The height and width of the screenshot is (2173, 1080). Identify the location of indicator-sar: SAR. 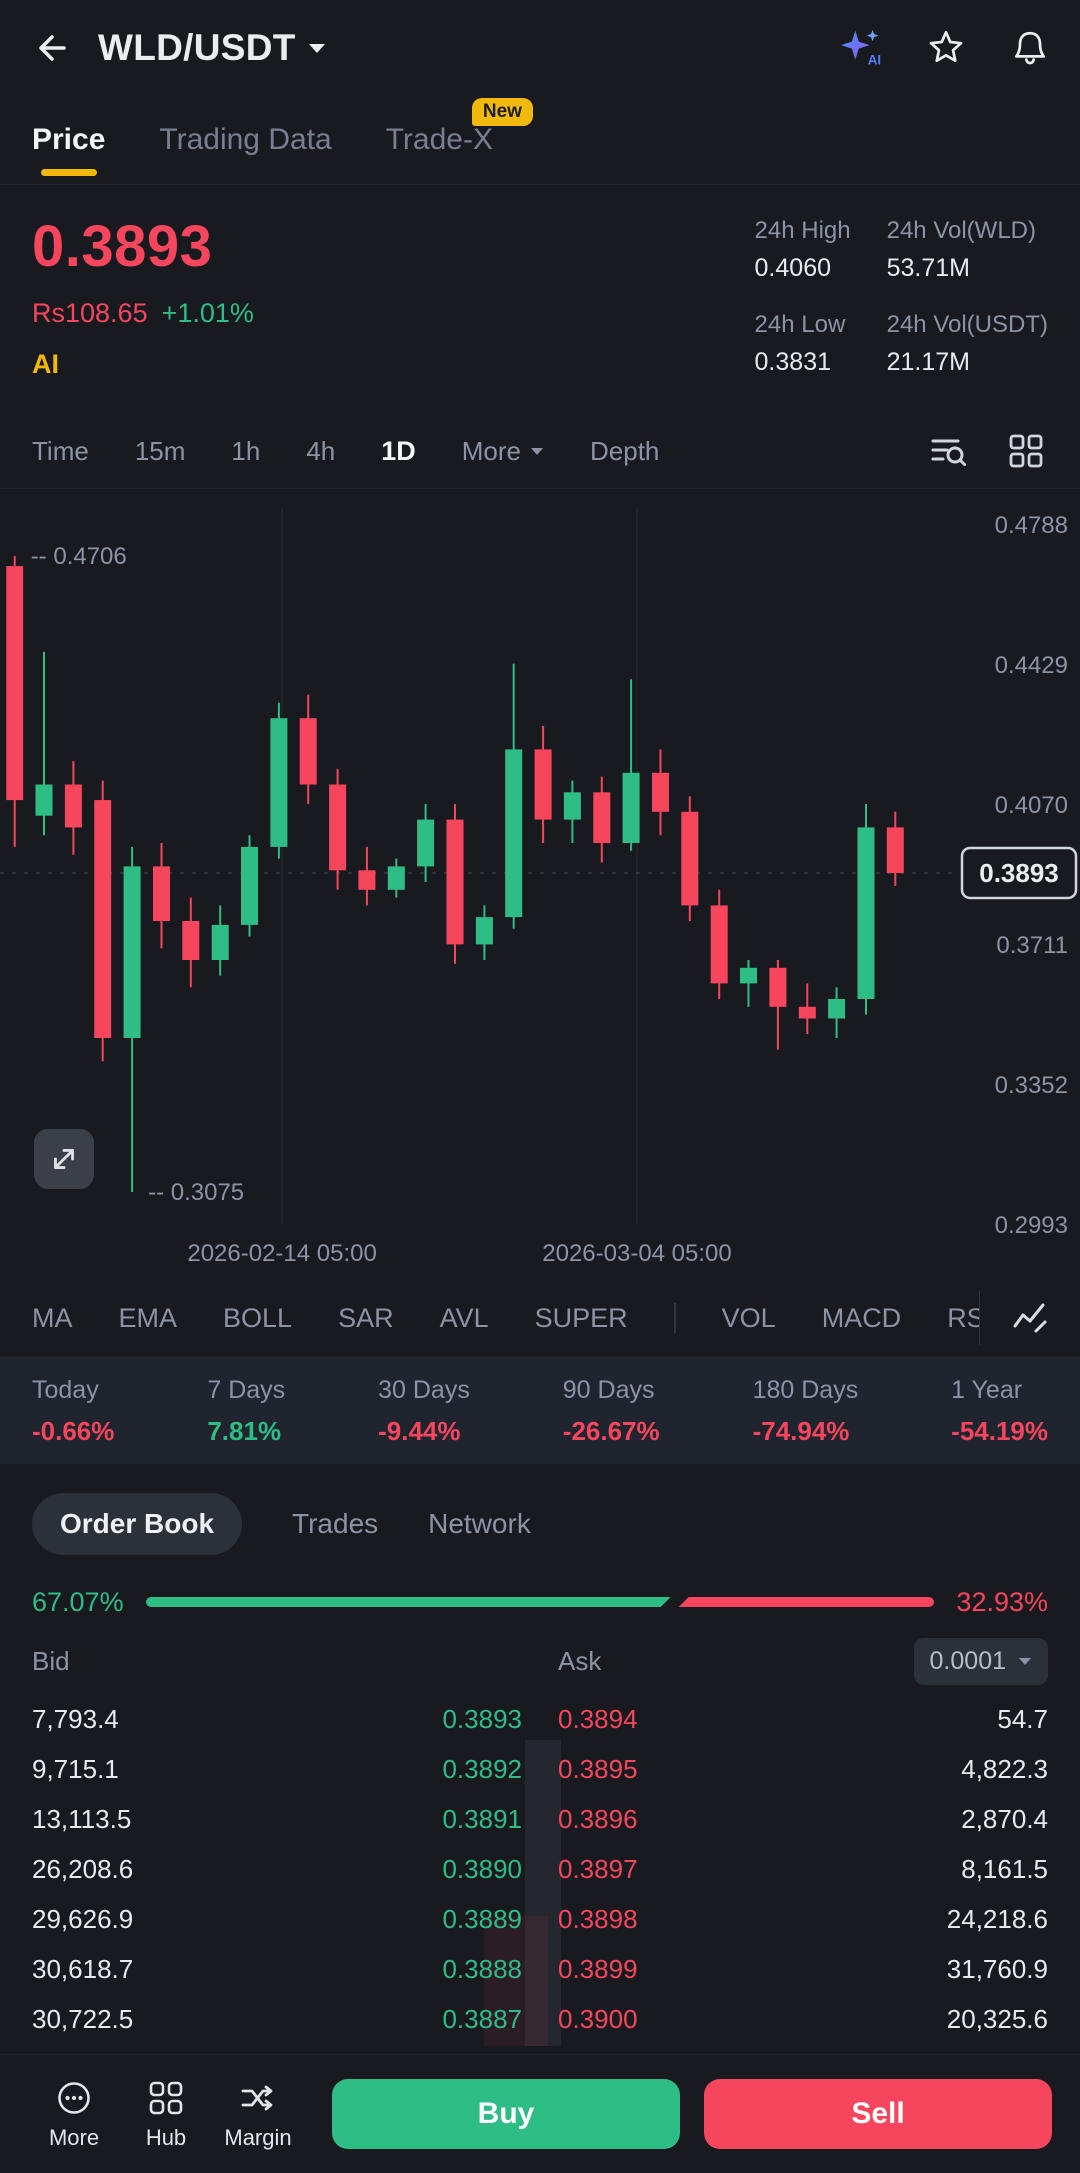
(366, 1317).